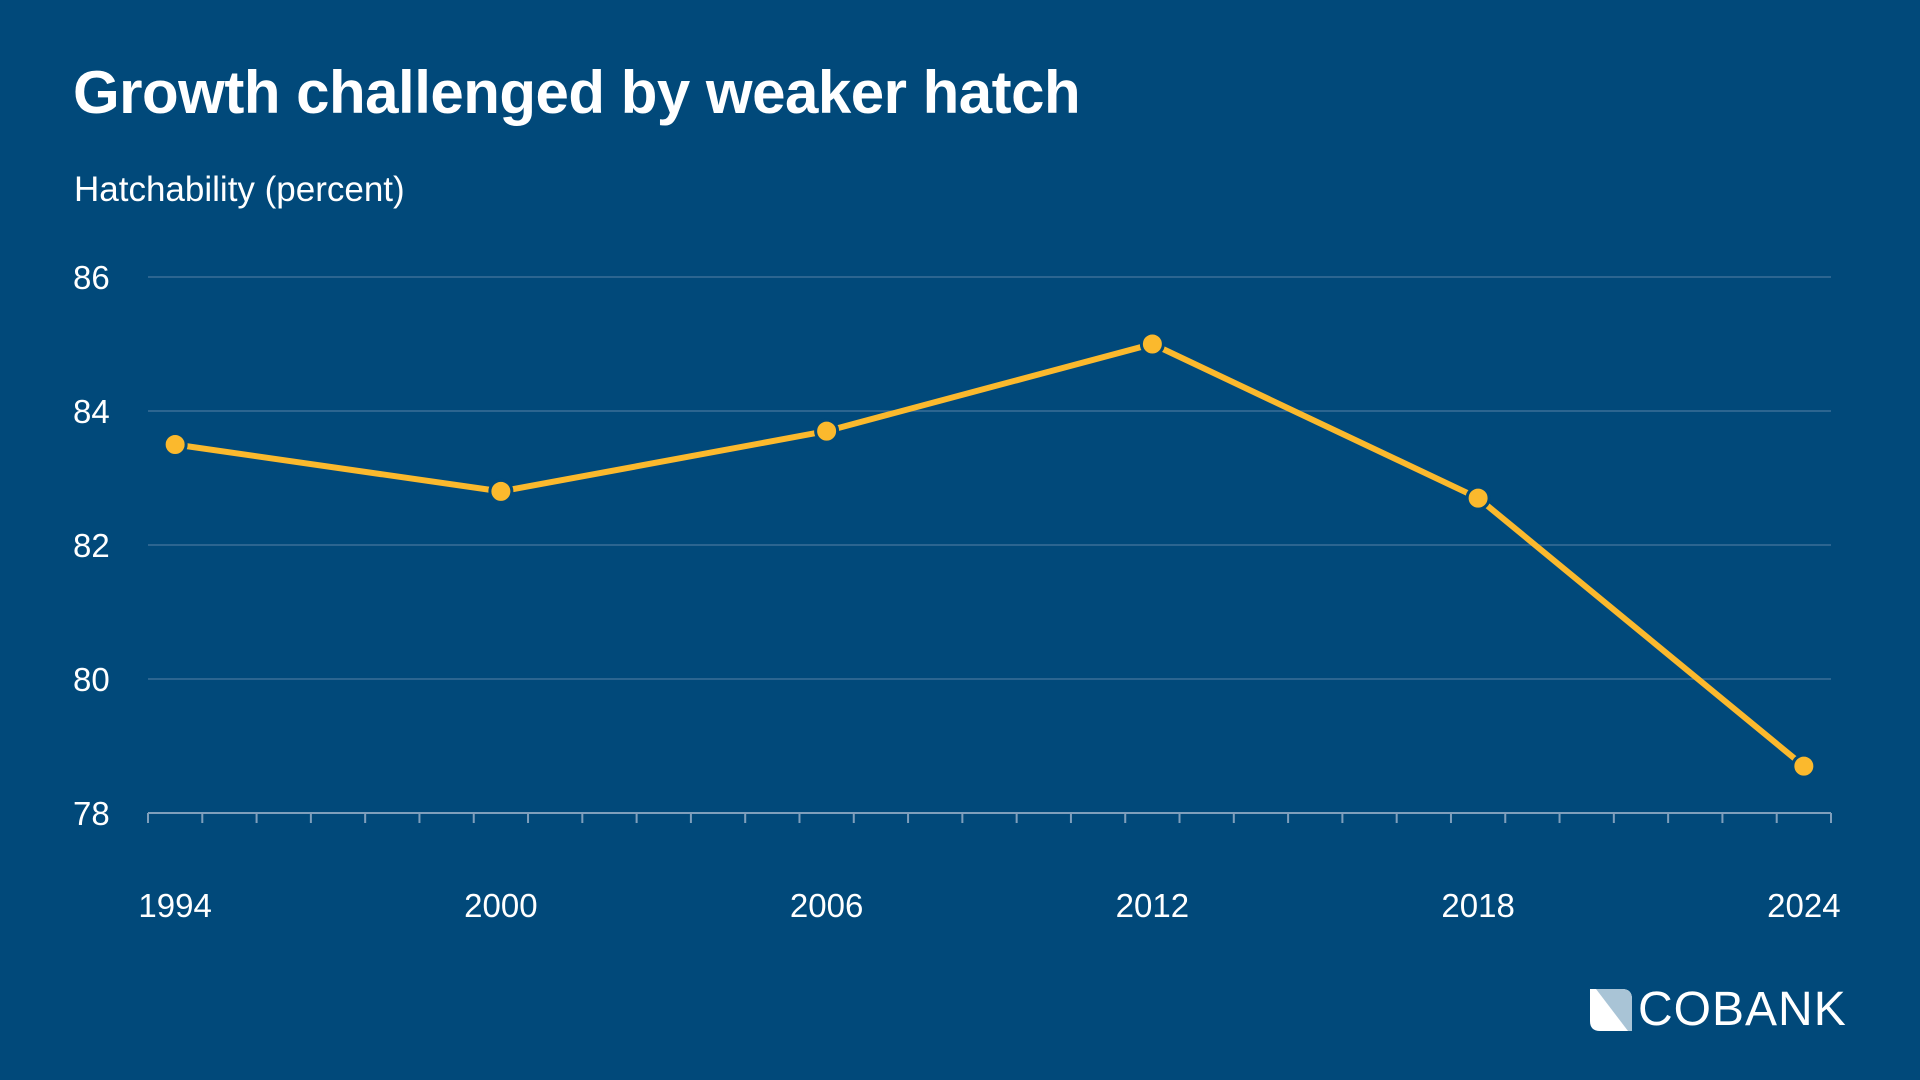 Image resolution: width=1920 pixels, height=1080 pixels. I want to click on y-tick-label: 78, so click(91, 813).